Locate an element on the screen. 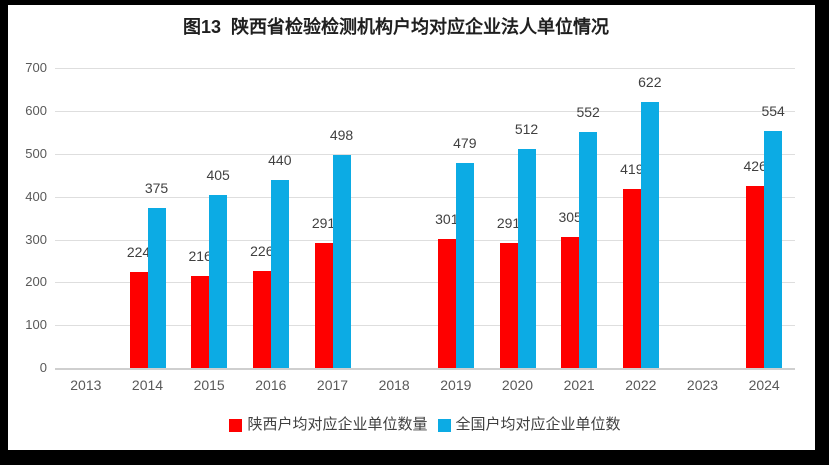  bar-shaanxi-2022 is located at coordinates (631, 278).